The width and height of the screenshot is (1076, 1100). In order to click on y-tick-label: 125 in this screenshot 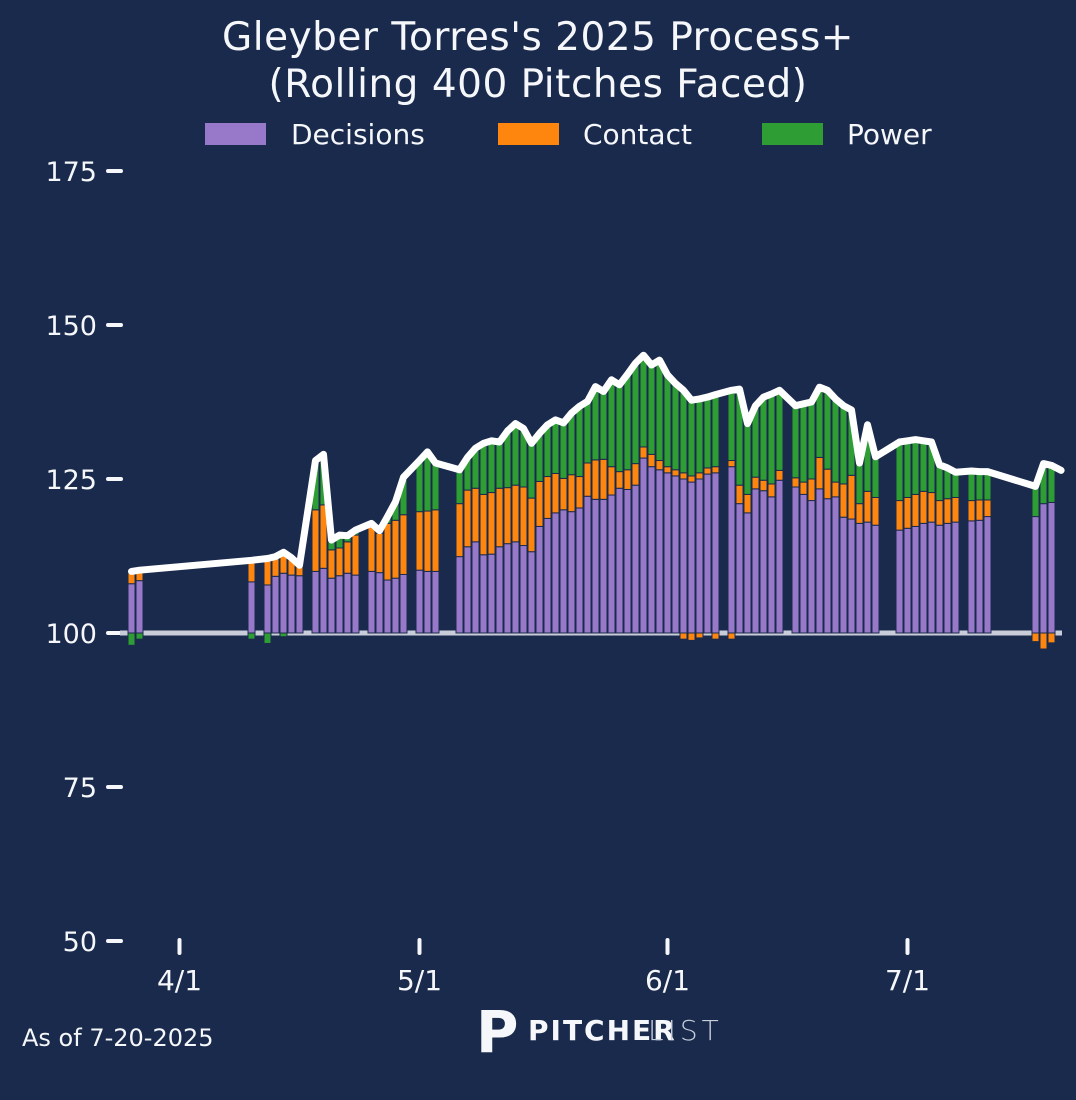, I will do `click(71, 480)`.